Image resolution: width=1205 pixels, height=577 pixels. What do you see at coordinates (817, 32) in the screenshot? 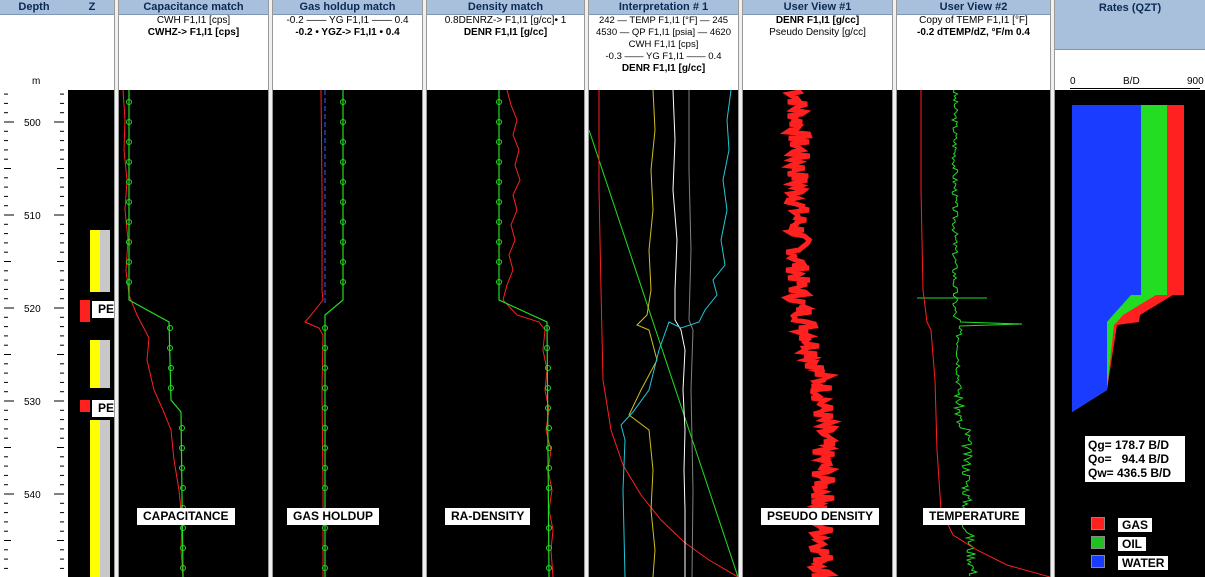
I see `curve-label-pseudo-density: Pseudo Density [g/cc]` at bounding box center [817, 32].